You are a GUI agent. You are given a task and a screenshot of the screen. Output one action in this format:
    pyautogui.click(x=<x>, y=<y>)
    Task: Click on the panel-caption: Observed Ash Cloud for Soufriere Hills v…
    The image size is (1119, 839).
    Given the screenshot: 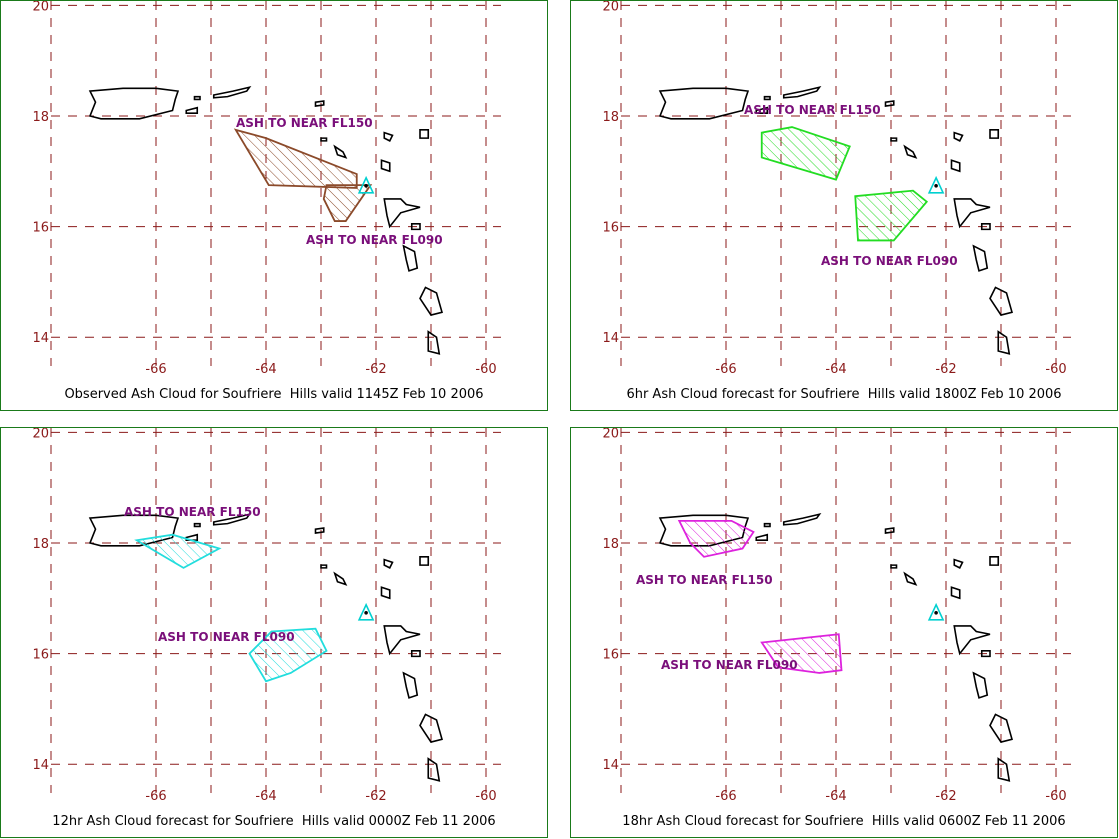 What is the action you would take?
    pyautogui.click(x=274, y=394)
    